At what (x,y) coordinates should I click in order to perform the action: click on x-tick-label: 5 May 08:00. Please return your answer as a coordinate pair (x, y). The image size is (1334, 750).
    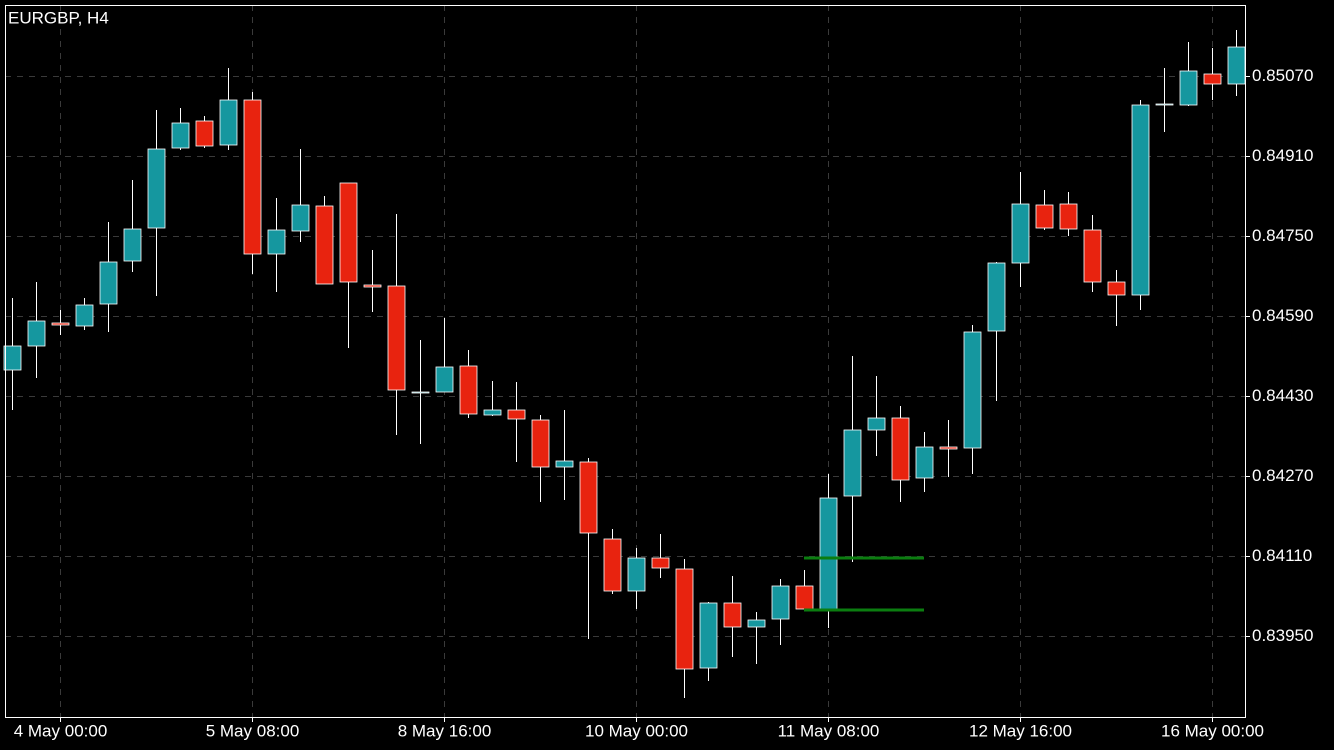
    Looking at the image, I should click on (253, 730).